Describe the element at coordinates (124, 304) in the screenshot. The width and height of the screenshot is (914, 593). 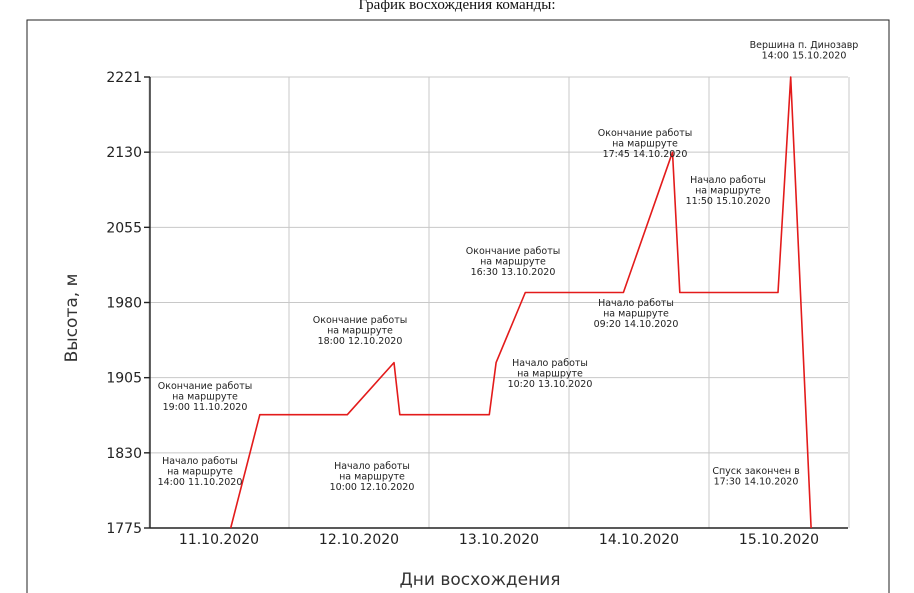
I see `y-tick-label: 1980` at that location.